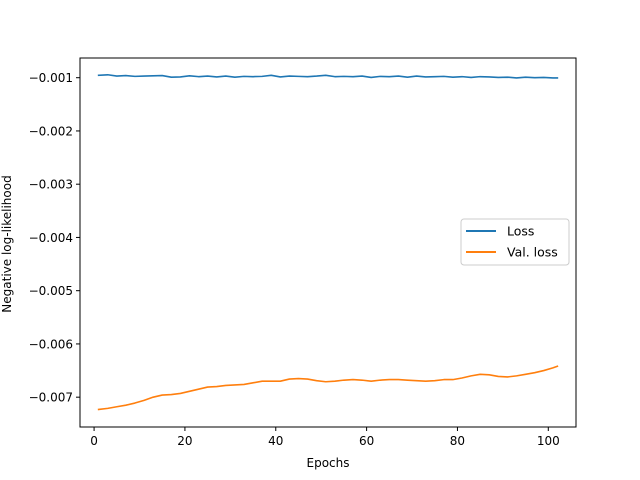  Describe the element at coordinates (515, 242) in the screenshot. I see `legend: Loss Val. loss` at that location.